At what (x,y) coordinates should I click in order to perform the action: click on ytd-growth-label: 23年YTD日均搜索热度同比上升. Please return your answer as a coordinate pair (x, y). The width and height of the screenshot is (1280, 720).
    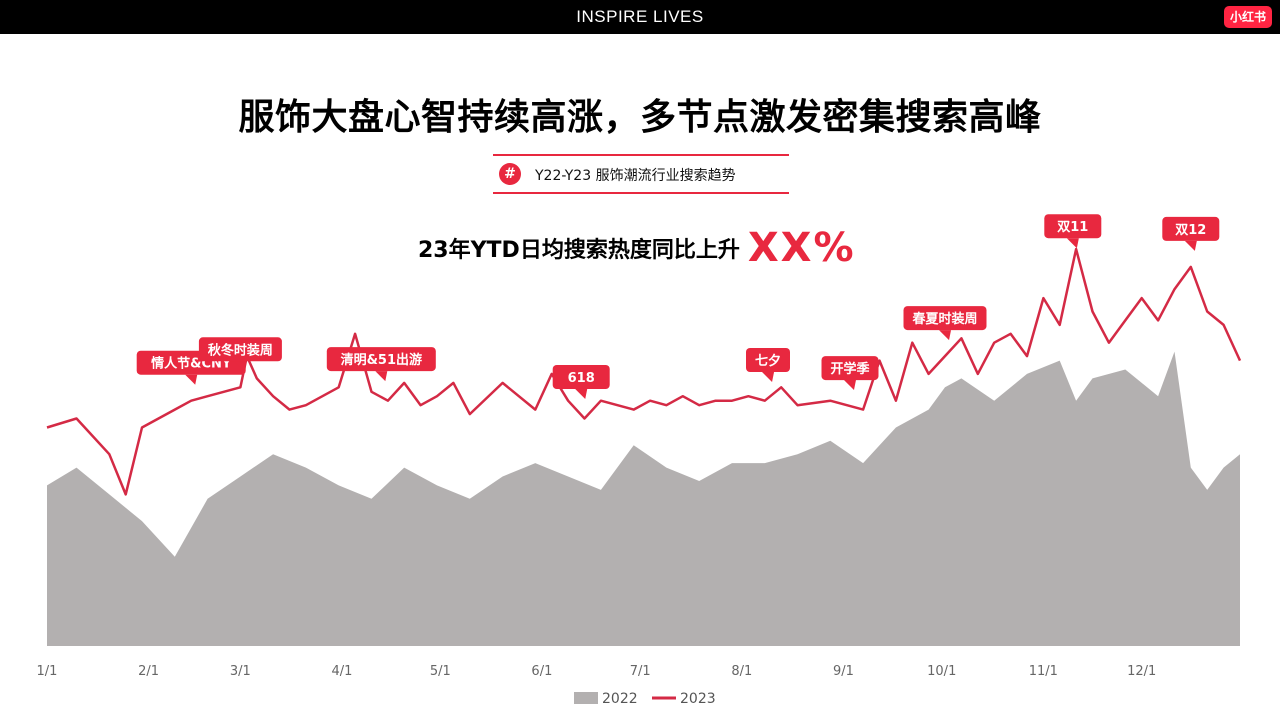
    Looking at the image, I should click on (579, 250).